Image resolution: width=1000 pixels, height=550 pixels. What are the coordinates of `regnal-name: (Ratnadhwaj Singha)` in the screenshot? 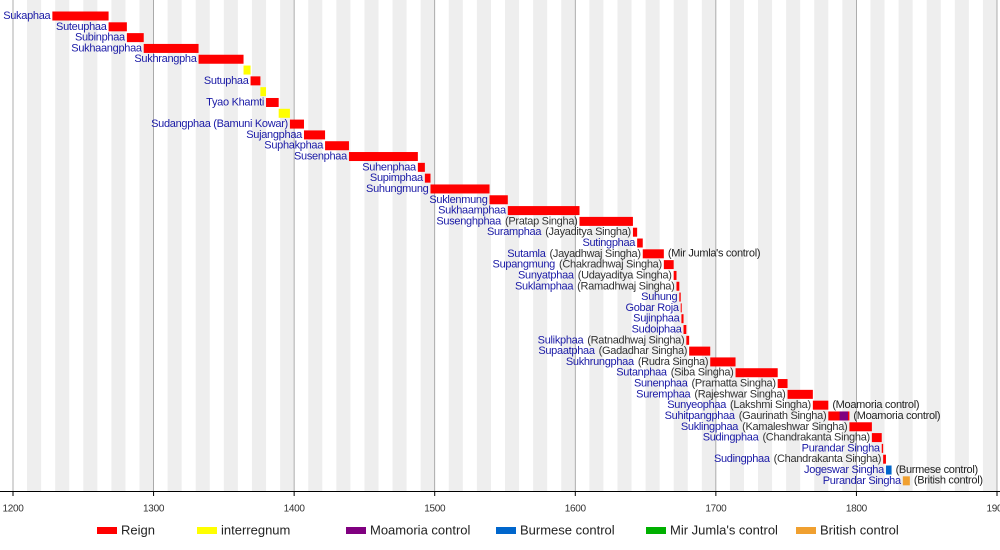 It's located at (635, 340).